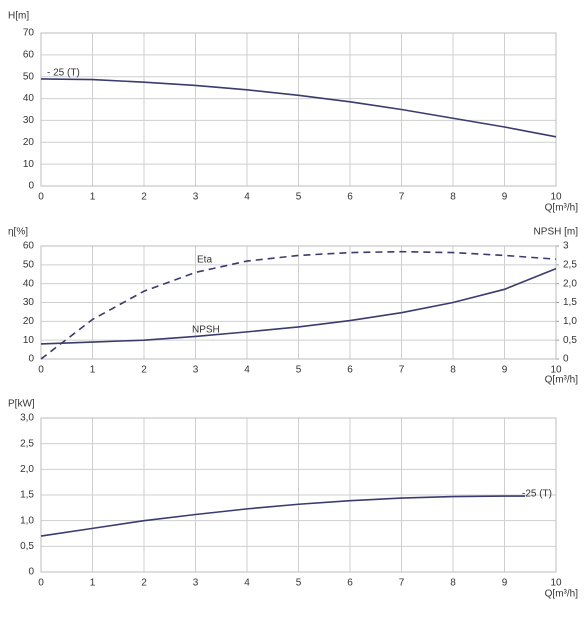 The width and height of the screenshot is (584, 628). Describe the element at coordinates (27, 520) in the screenshot. I see `y-tick-label: 1,0` at that location.